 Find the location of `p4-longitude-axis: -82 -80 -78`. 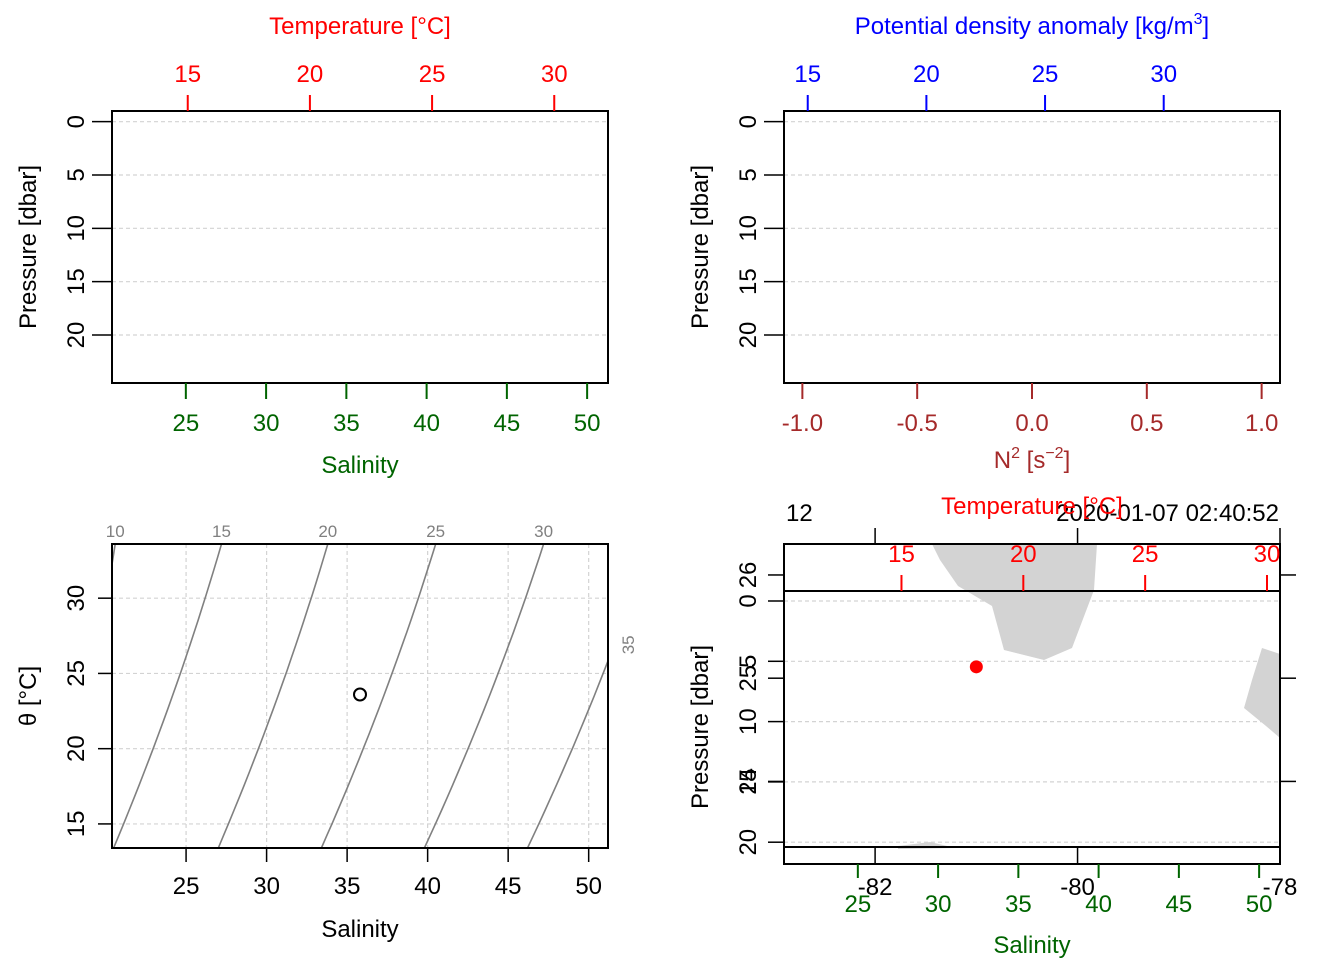

p4-longitude-axis: -82 -80 -78 is located at coordinates (1078, 714).